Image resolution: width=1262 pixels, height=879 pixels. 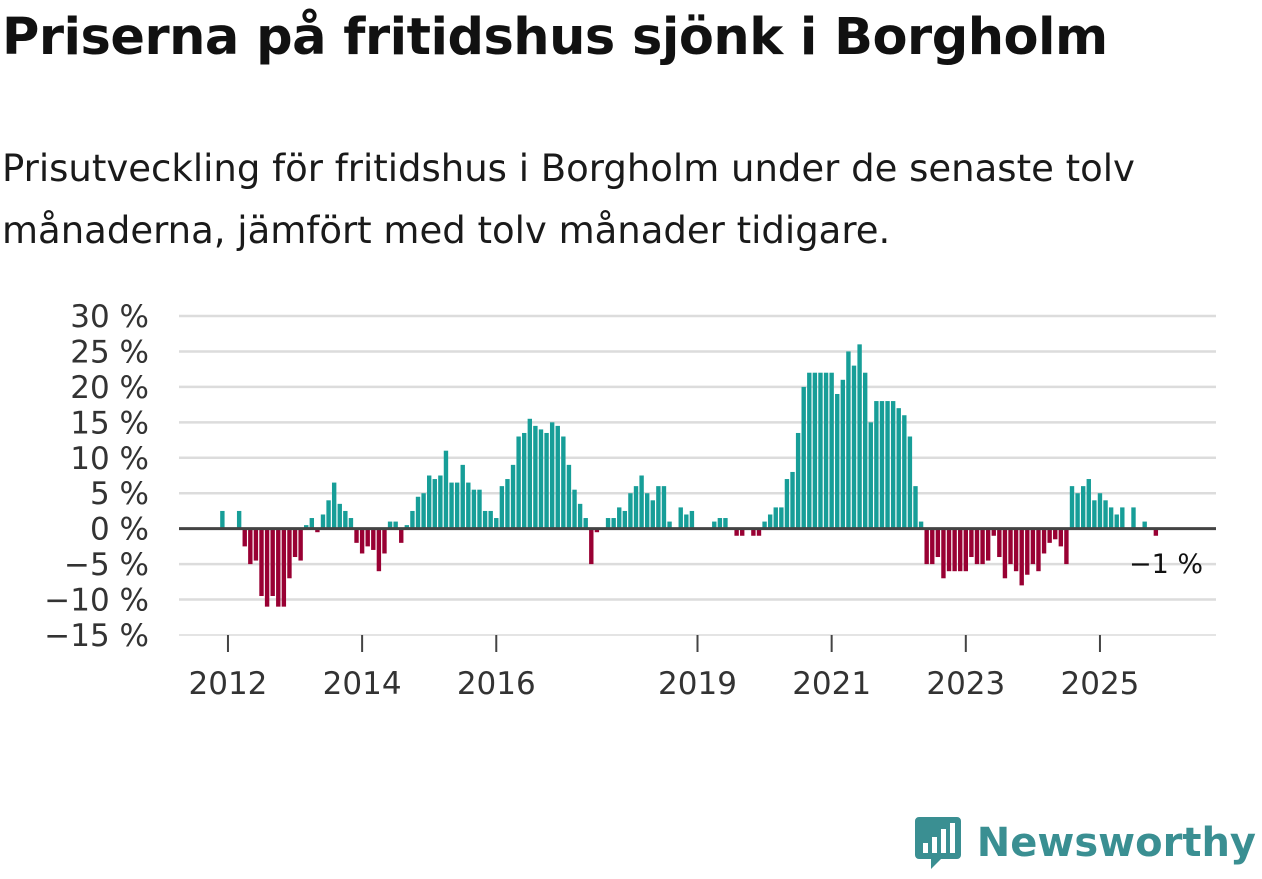 I want to click on x-axis: 2012 2014 2016 2019 2021 2023 2025, so click(x=664, y=668).